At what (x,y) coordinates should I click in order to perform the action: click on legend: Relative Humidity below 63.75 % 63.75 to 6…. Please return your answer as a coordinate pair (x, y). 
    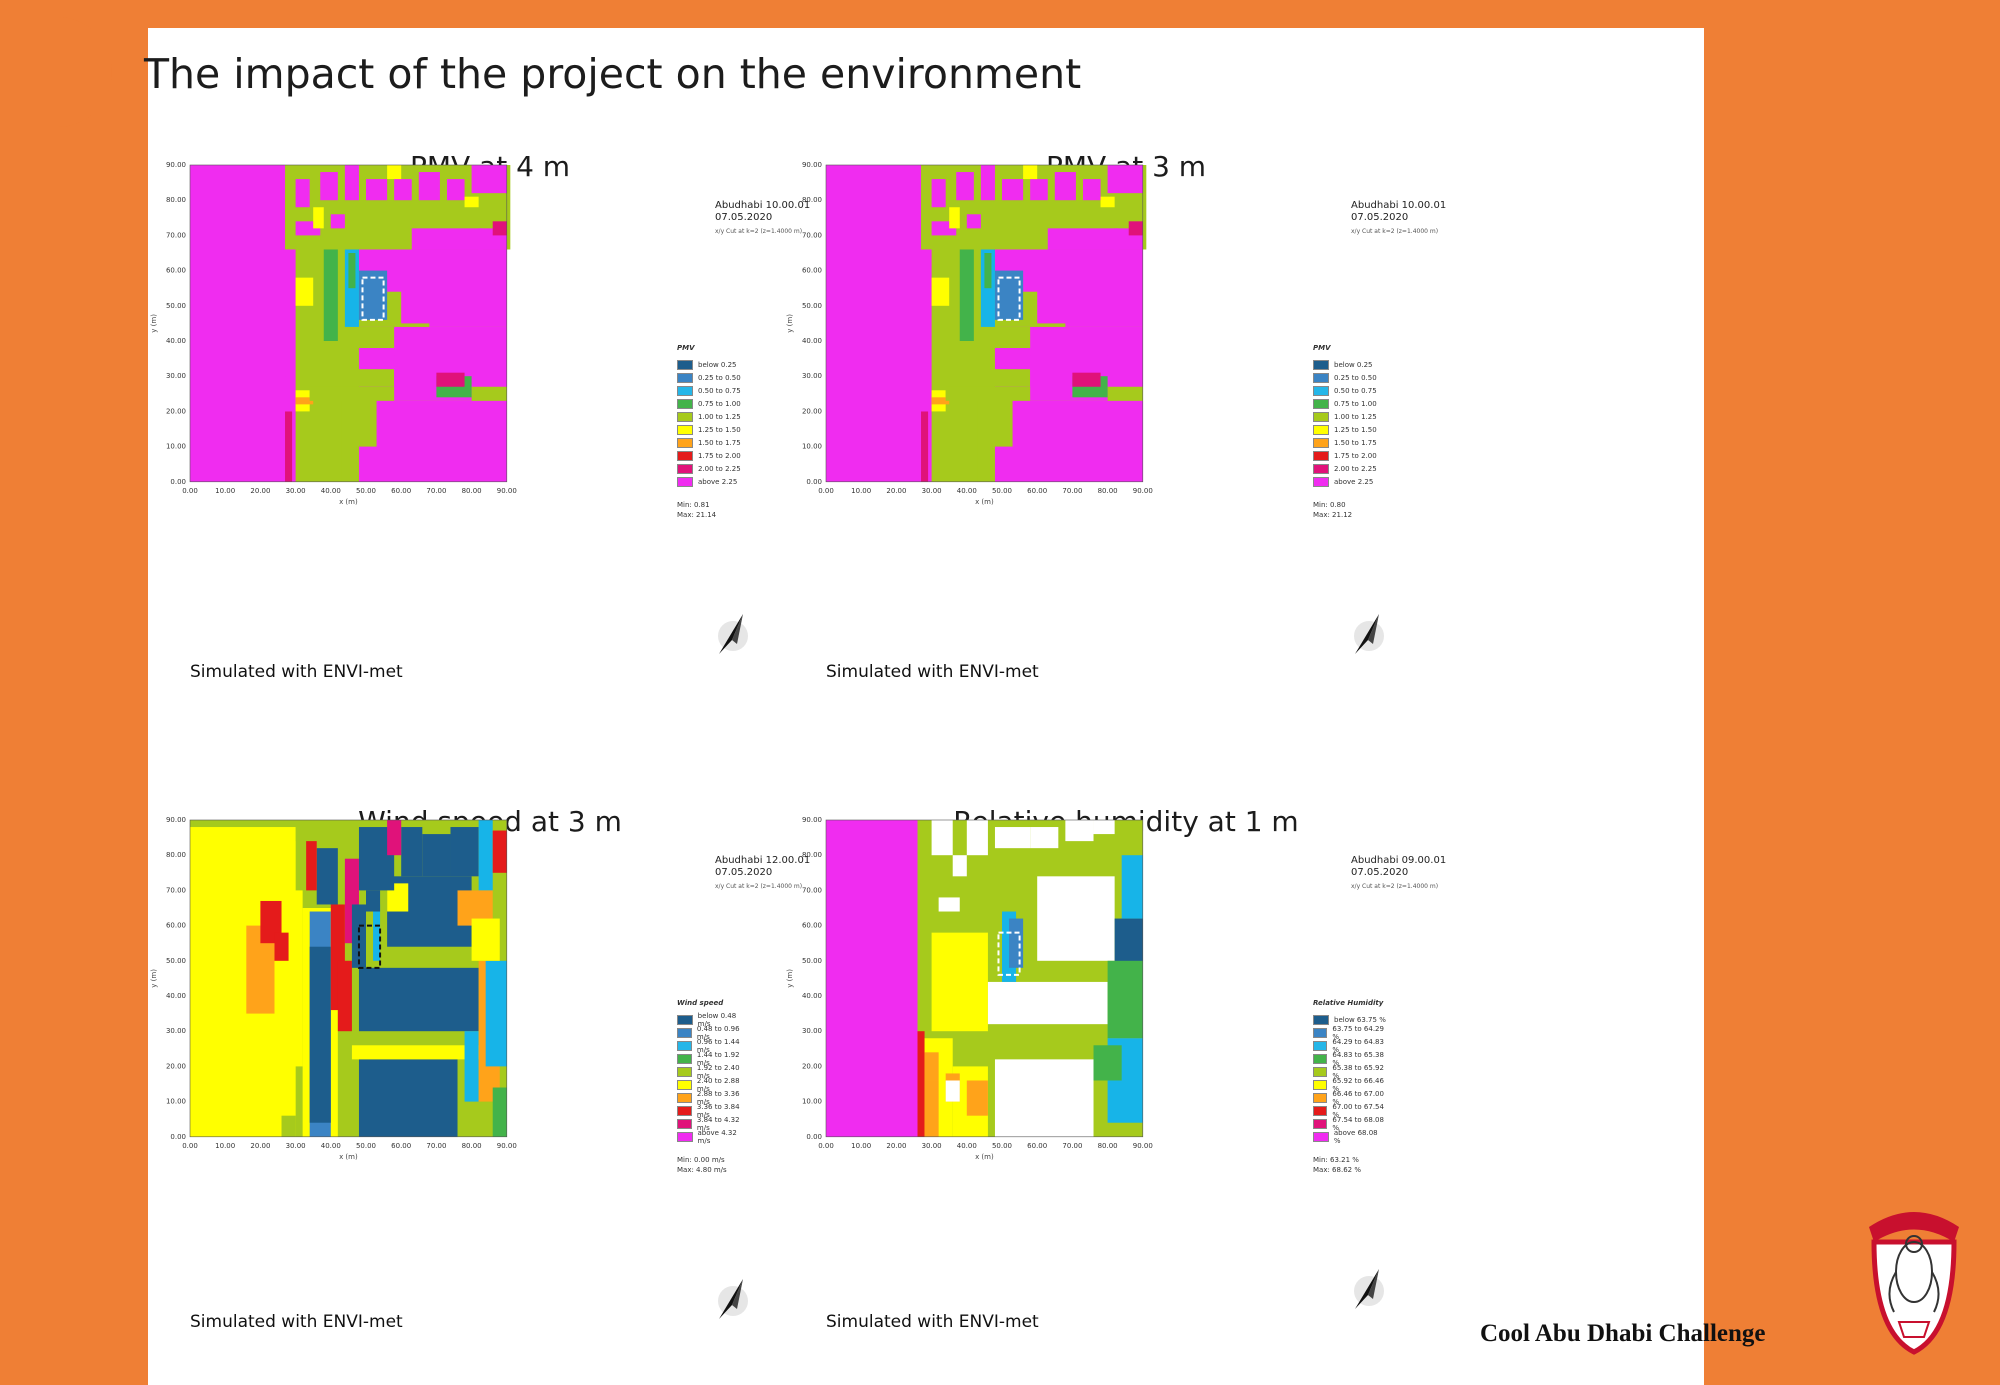
    Looking at the image, I should click on (1349, 1087).